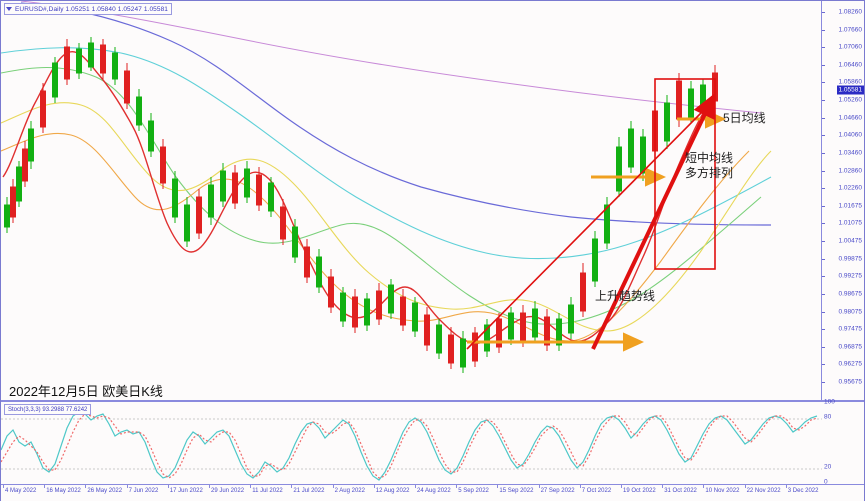  Describe the element at coordinates (850, 223) in the screenshot. I see `price-tick-label: 1.01075` at that location.